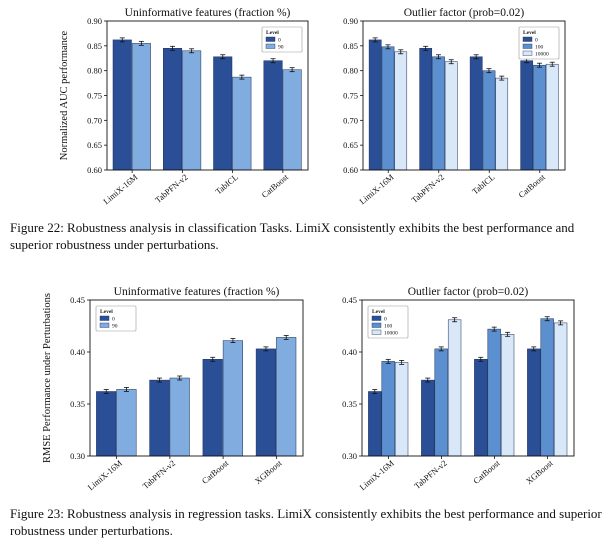 This screenshot has width=616, height=548. Describe the element at coordinates (468, 292) in the screenshot. I see `chart-title: Outlier factor (prob=0.02)` at that location.